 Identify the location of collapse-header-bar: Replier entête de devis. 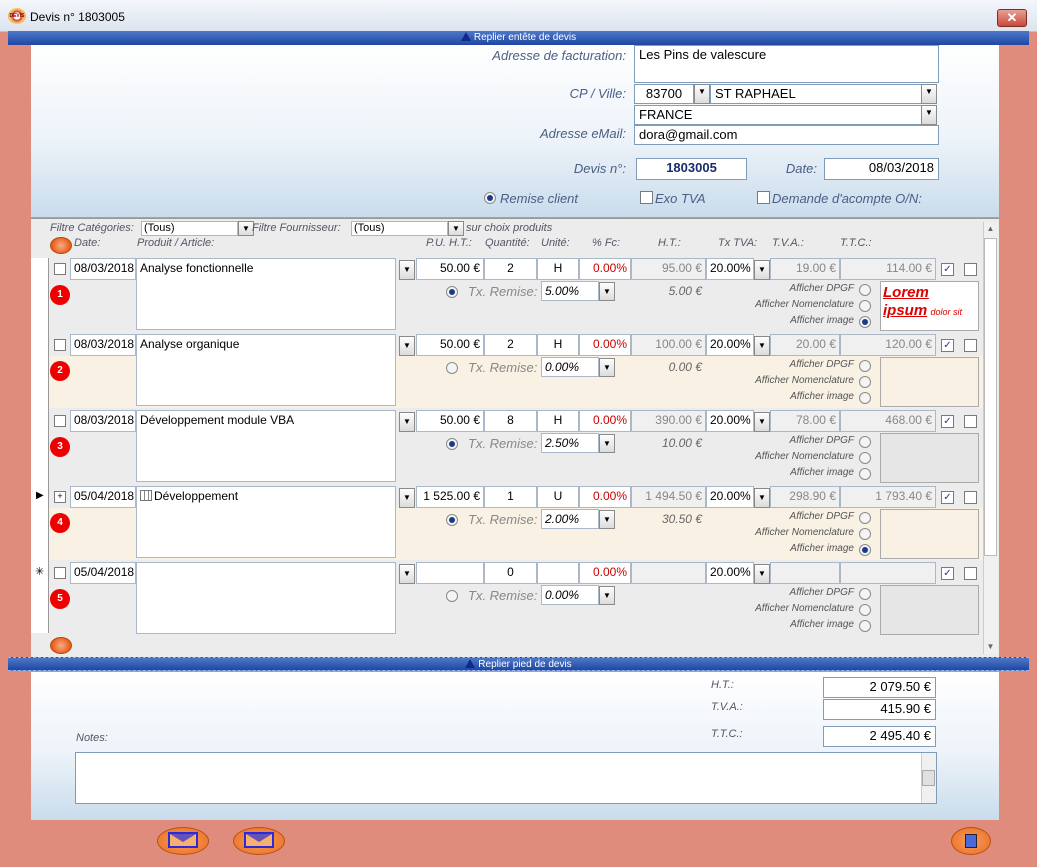
(518, 38).